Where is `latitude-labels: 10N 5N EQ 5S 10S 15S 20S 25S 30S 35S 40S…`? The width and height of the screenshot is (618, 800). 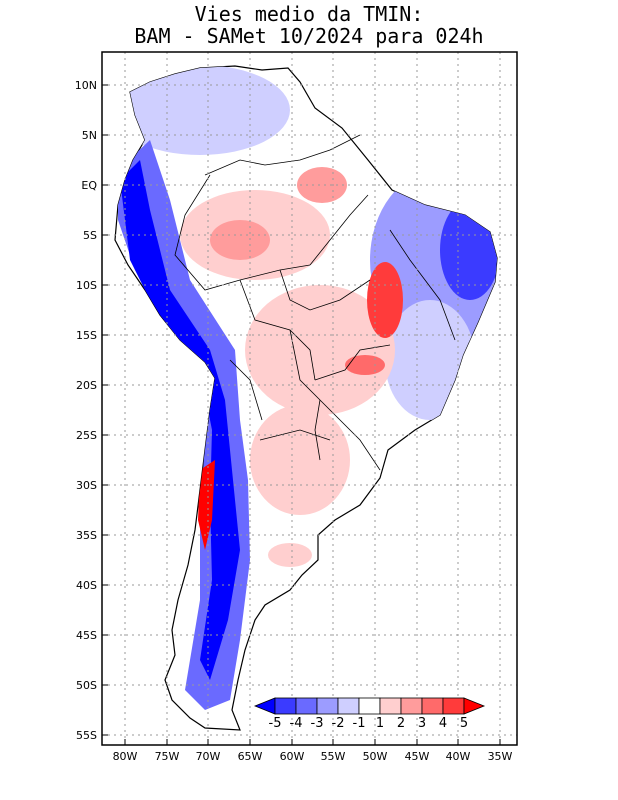
latitude-labels: 10N 5N EQ 5S 10S 15S 20S 25S 30S 35S 40S… is located at coordinates (86, 410).